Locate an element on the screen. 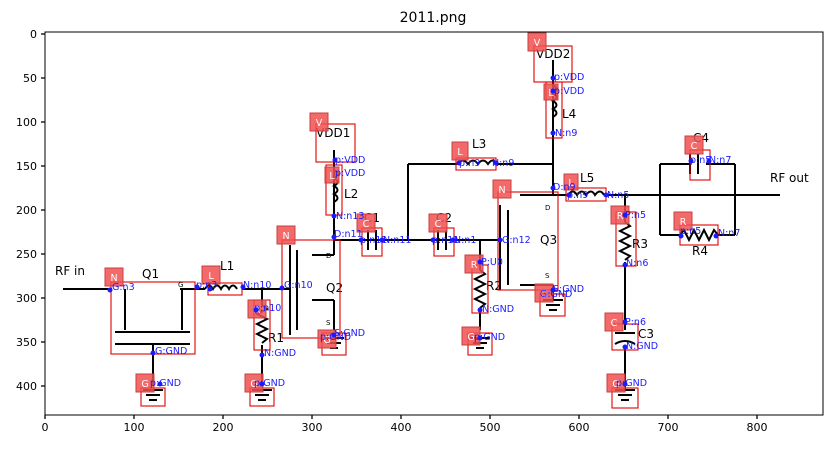 Image resolution: width=831 pixels, height=449 pixels. node-label: p:n9 is located at coordinates (577, 195).